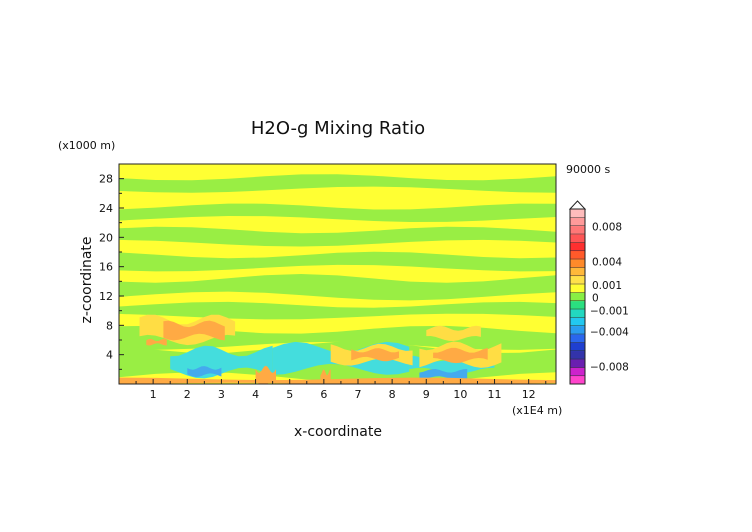 This screenshot has height=532, width=752. Describe the element at coordinates (495, 394) in the screenshot. I see `x-tick-label: 11` at that location.